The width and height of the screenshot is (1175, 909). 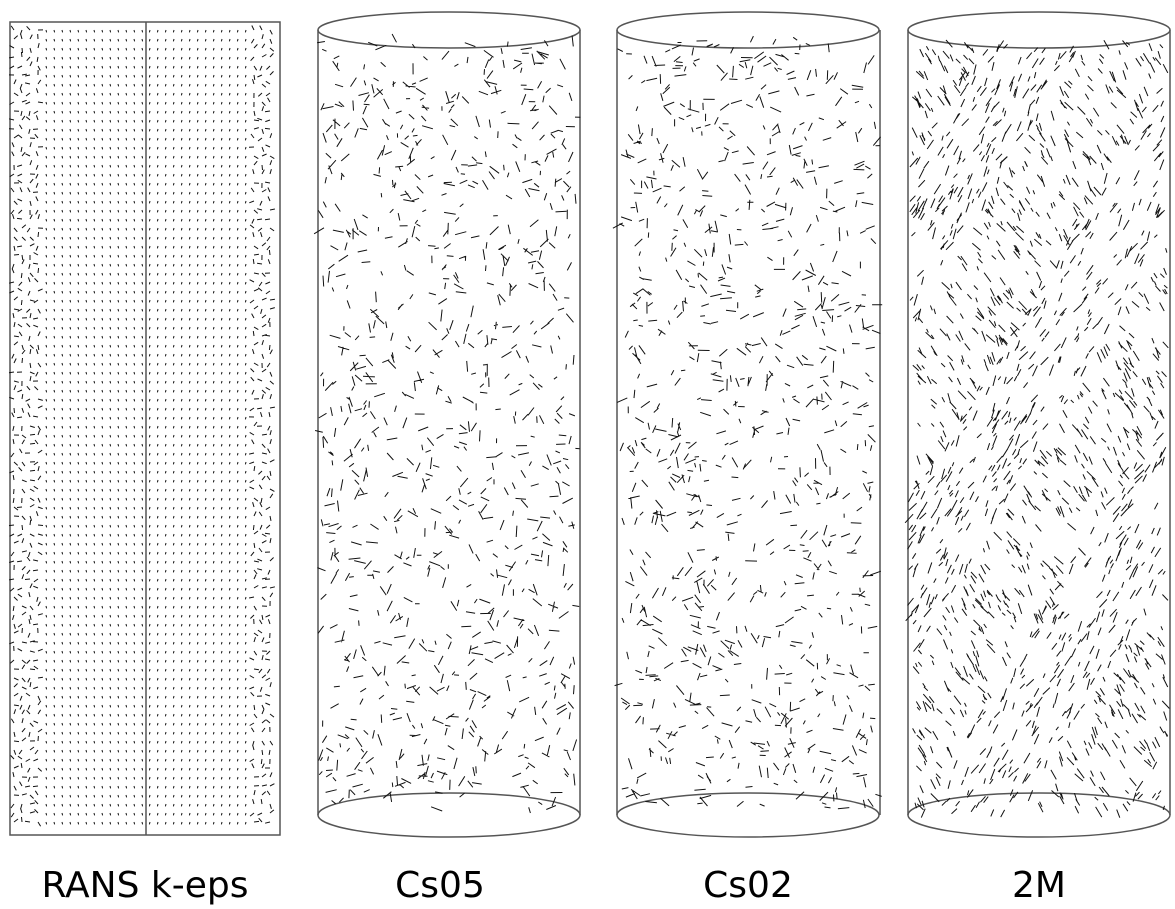 I want to click on panel-label: RANS k-eps, so click(x=145, y=885).